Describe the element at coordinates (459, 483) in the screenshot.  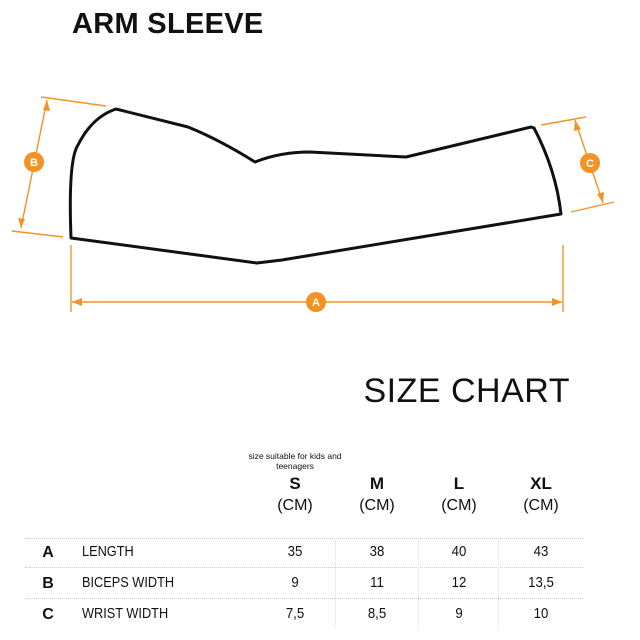
I see `column-header-l: L` at that location.